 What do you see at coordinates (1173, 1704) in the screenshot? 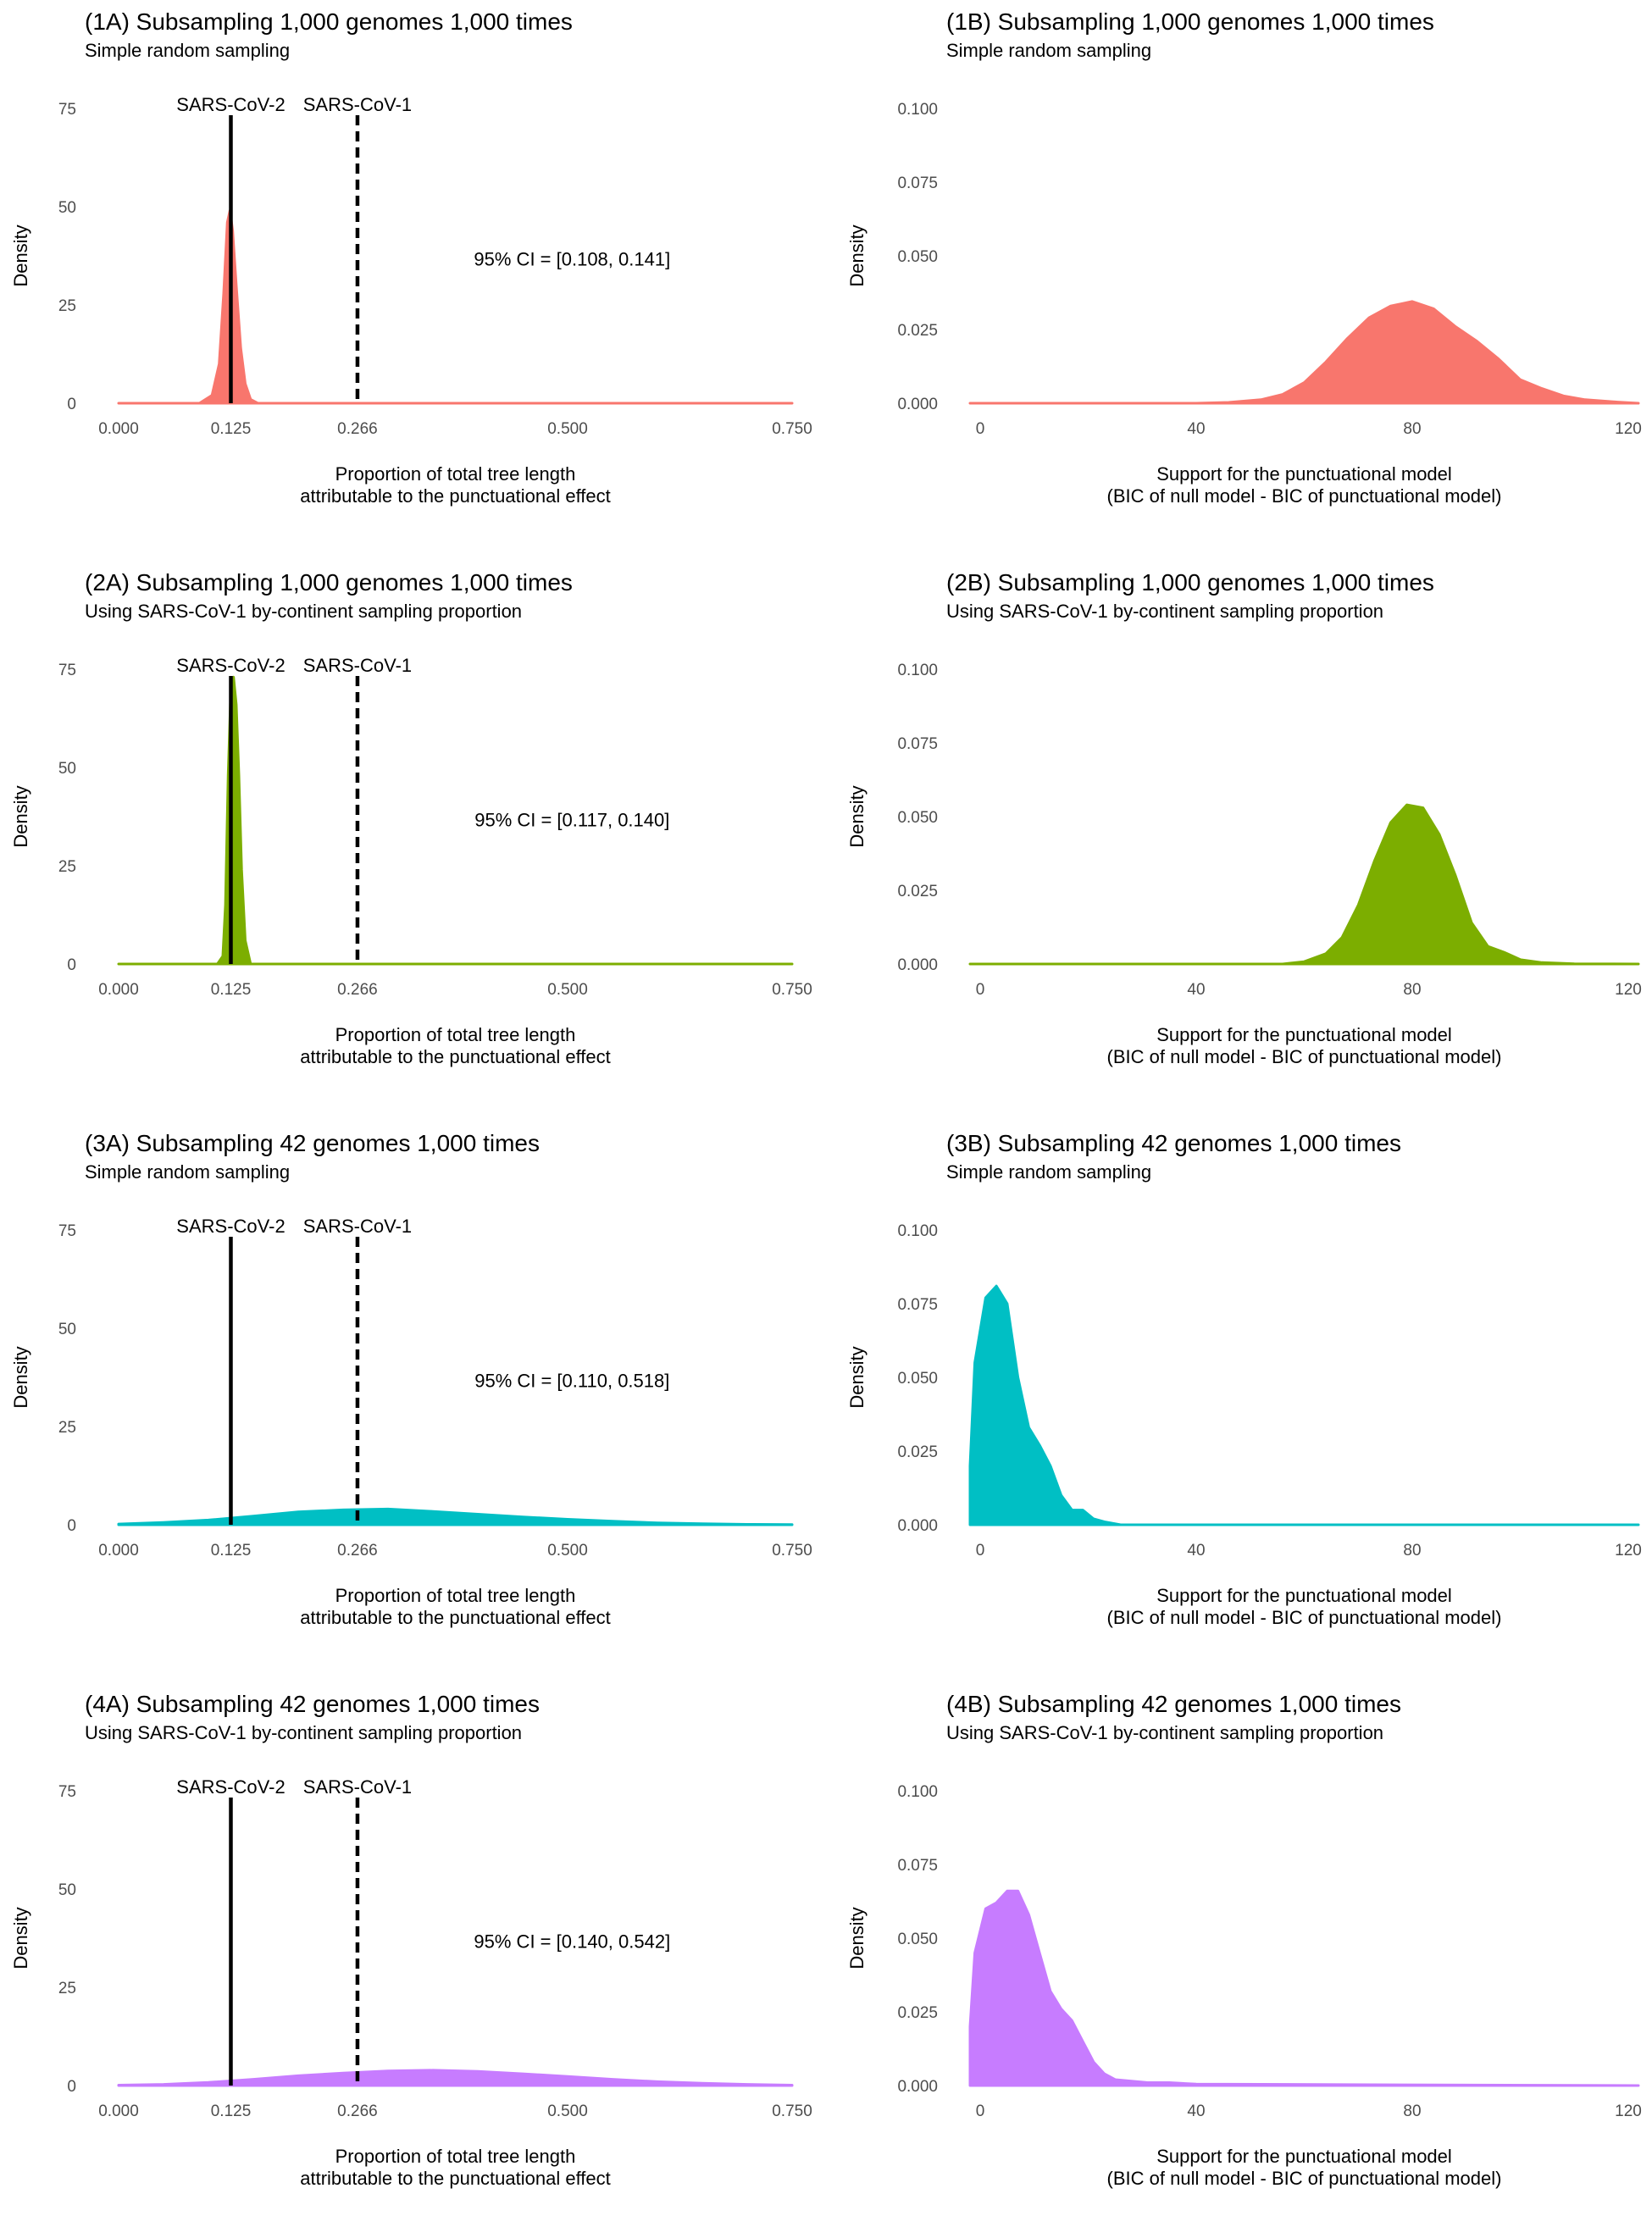
I see `panel-title: (4B) Subsampling 42 genomes 1,000 times` at bounding box center [1173, 1704].